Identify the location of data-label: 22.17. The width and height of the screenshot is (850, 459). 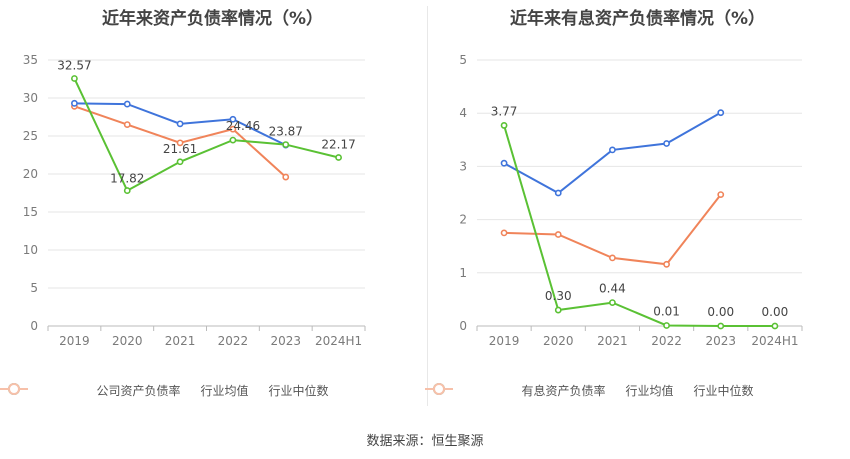
(338, 145).